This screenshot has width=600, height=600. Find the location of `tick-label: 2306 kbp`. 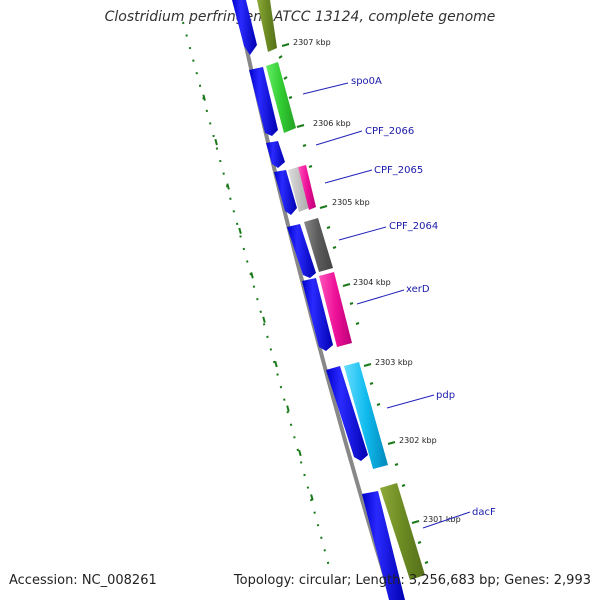

tick-label: 2306 kbp is located at coordinates (332, 123).